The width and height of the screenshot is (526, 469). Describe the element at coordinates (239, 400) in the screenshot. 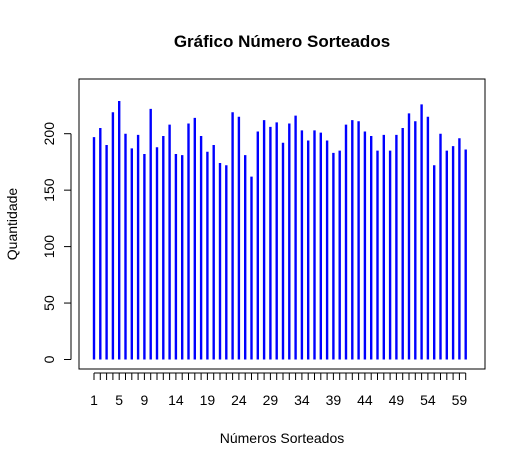

I see `x-tick-label: 24` at that location.